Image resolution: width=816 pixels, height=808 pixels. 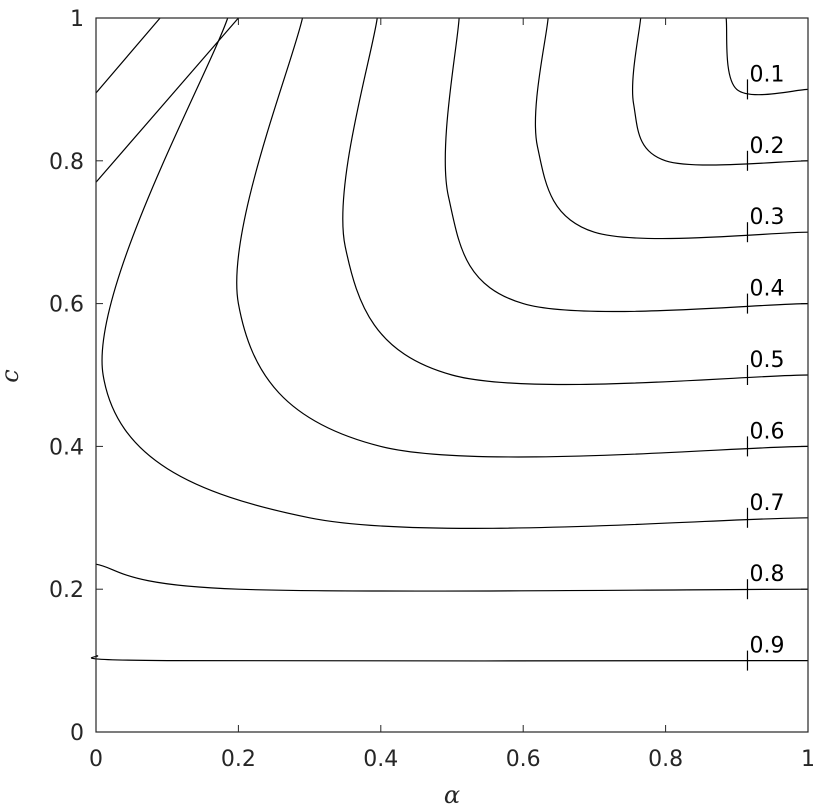 I want to click on contour-line-0.3, so click(x=671, y=128).